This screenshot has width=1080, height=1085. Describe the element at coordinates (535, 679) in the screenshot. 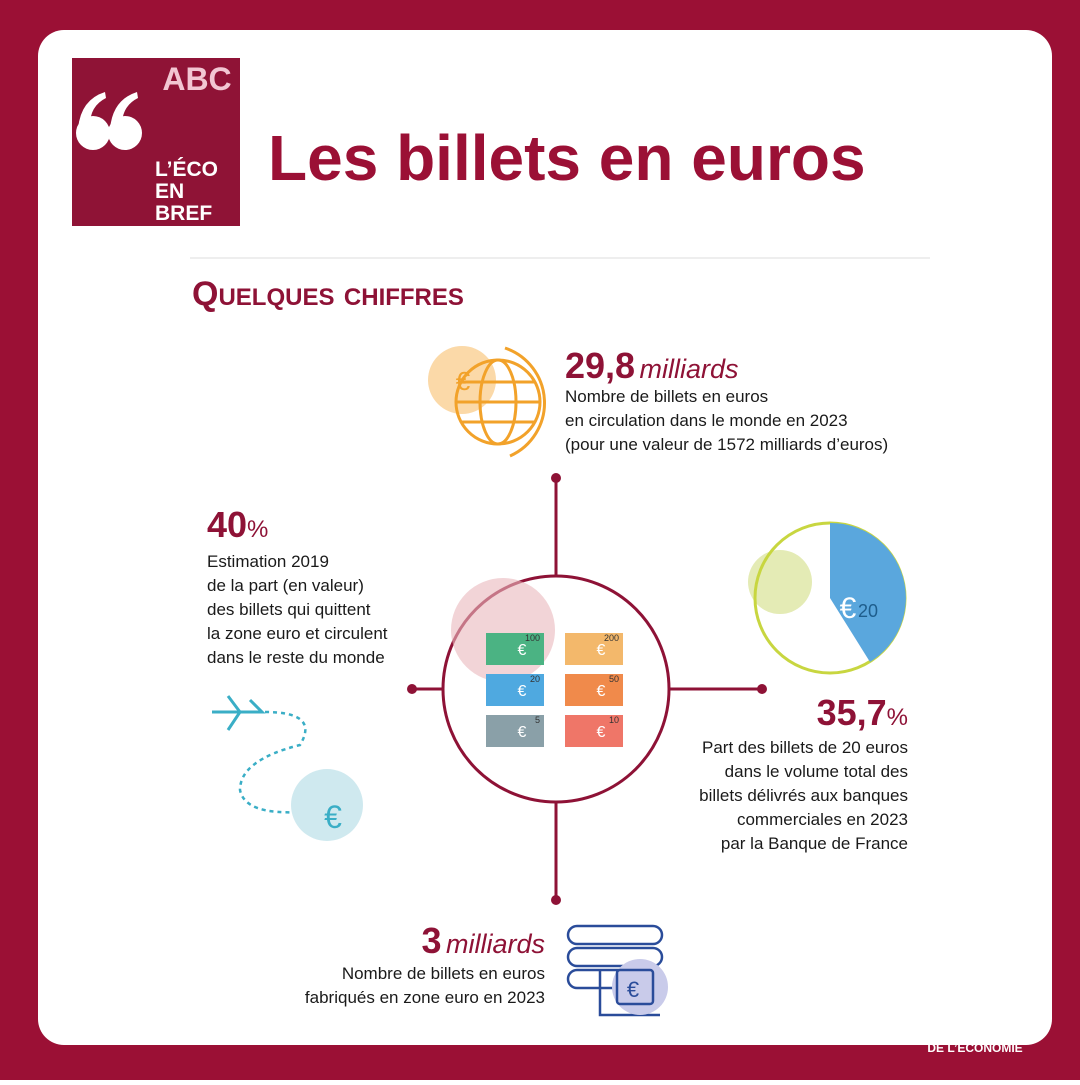

I see `note-label: 20` at that location.